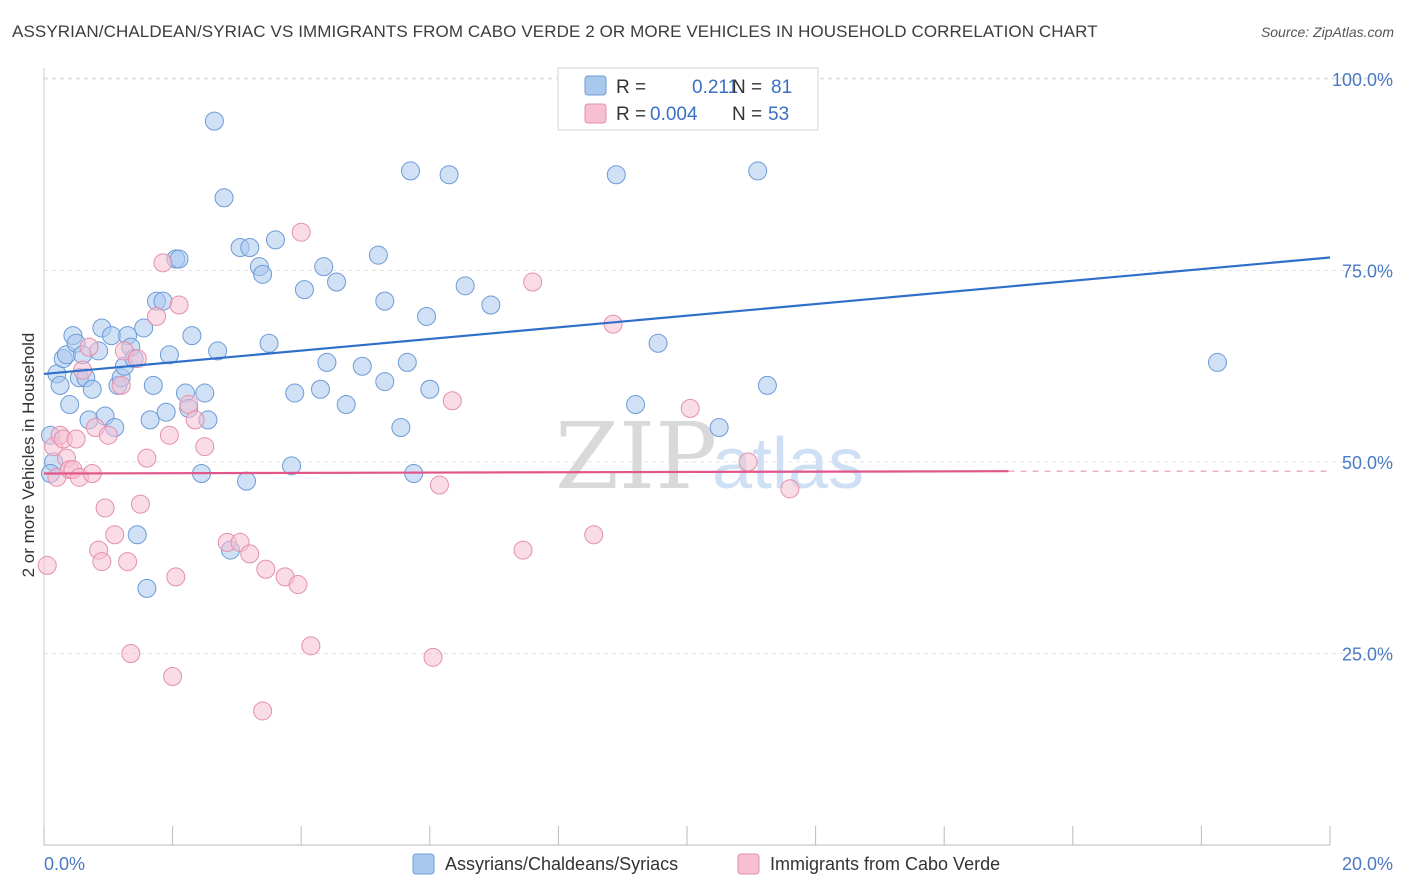 Image resolution: width=1406 pixels, height=892 pixels. What do you see at coordinates (423, 864) in the screenshot?
I see `series-legend-swatch-blue` at bounding box center [423, 864].